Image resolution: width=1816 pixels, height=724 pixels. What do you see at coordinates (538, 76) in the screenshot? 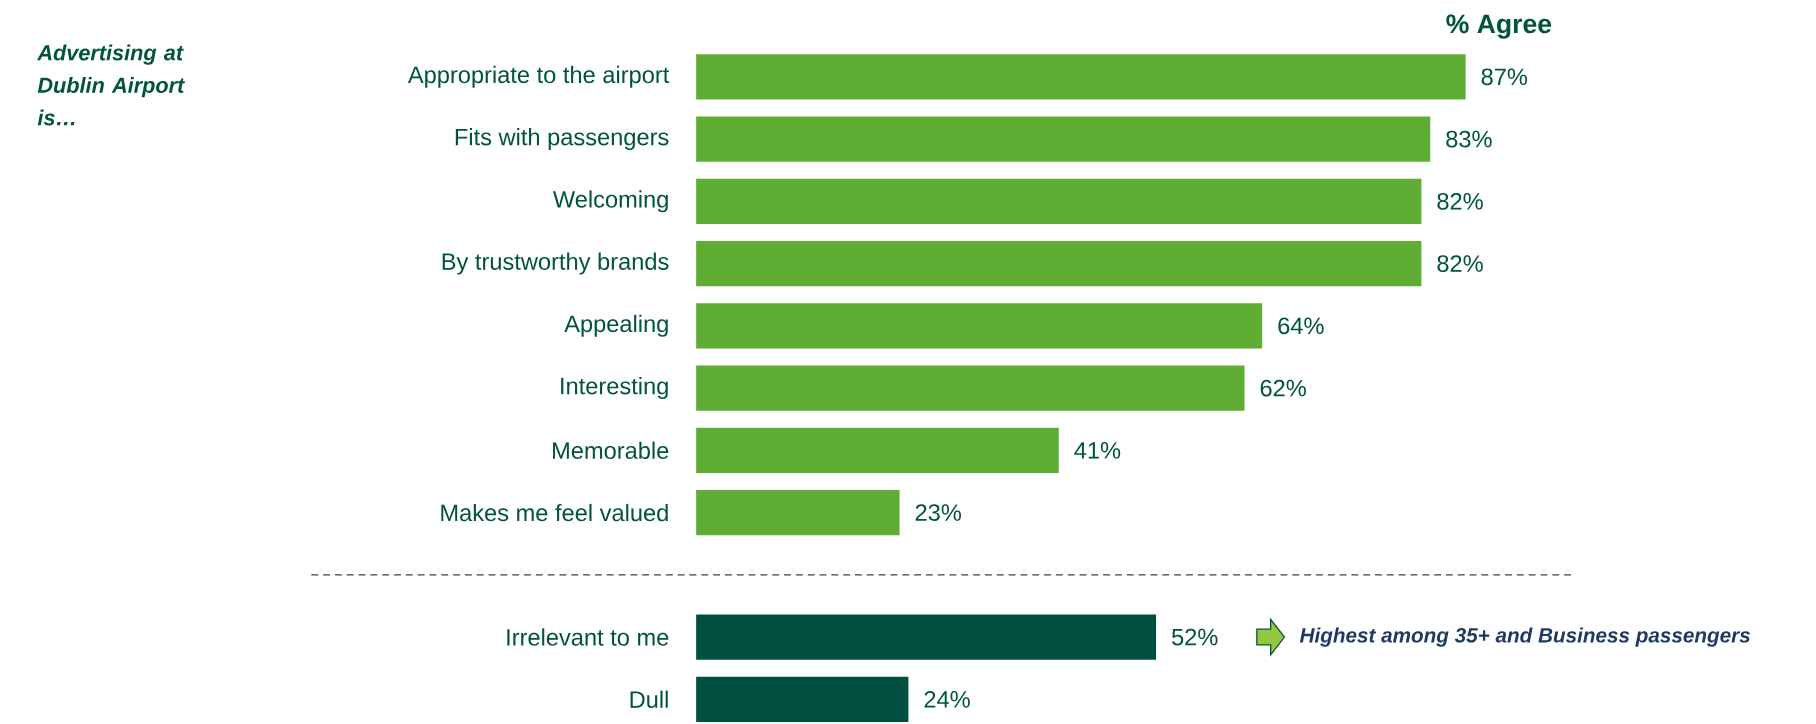
I see `y-tick-label: Appropriate to the airport` at bounding box center [538, 76].